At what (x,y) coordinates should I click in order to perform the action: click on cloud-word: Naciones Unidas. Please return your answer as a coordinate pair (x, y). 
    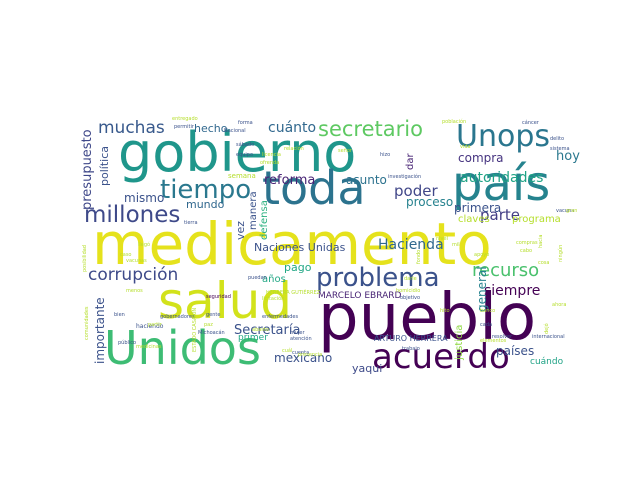
    Looking at the image, I should click on (300, 247).